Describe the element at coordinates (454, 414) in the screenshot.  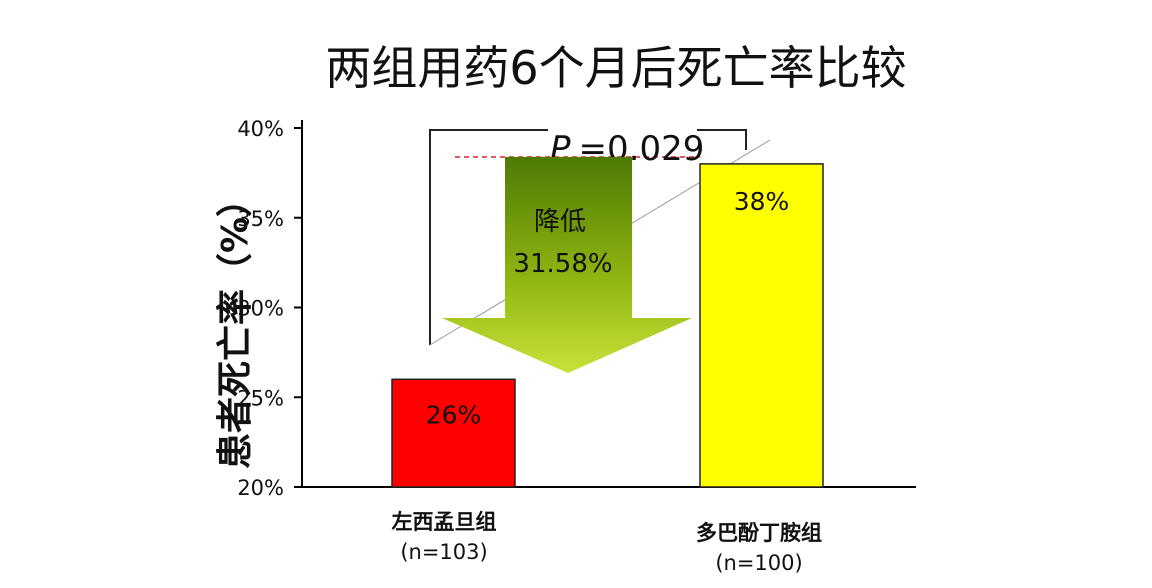
I see `bar-data-label: 26%` at that location.